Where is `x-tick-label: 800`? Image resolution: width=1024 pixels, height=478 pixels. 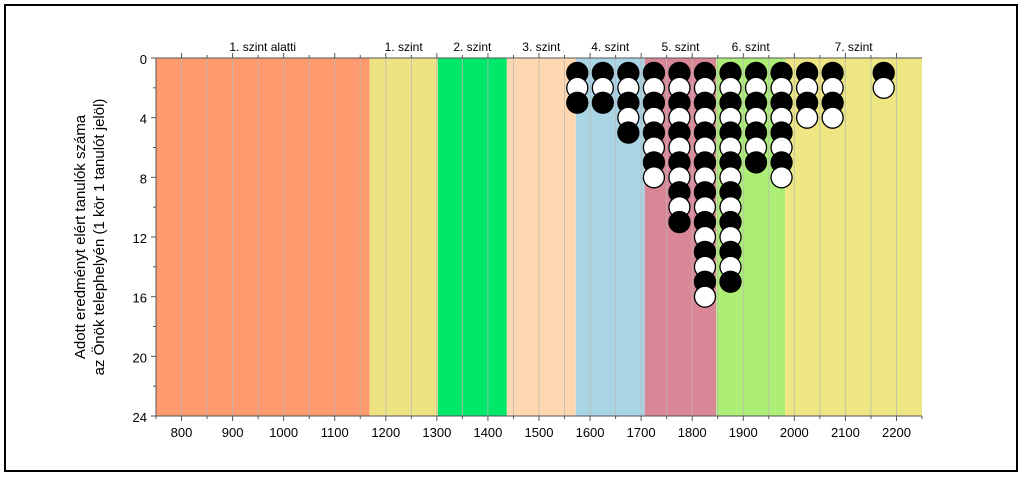 x-tick-label: 800 is located at coordinates (182, 432).